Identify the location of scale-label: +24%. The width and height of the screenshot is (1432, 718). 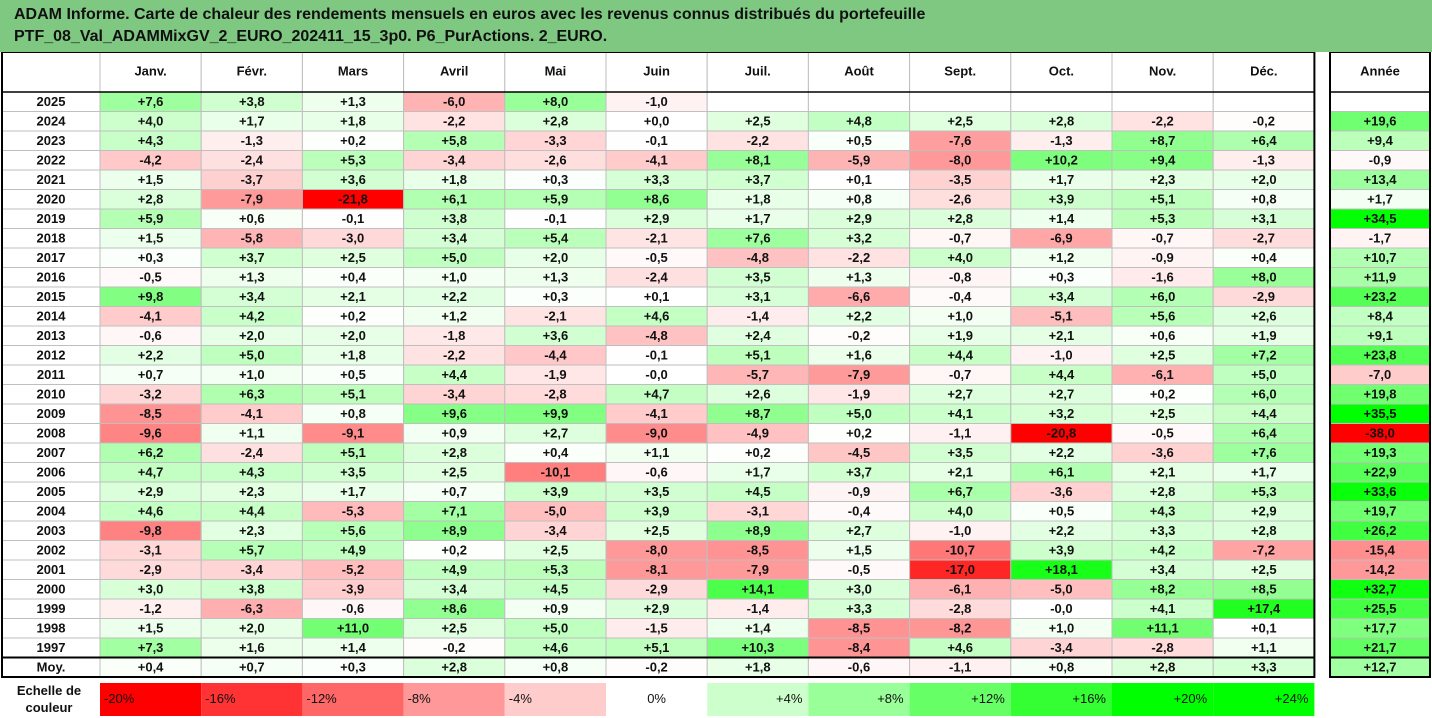
(1292, 698).